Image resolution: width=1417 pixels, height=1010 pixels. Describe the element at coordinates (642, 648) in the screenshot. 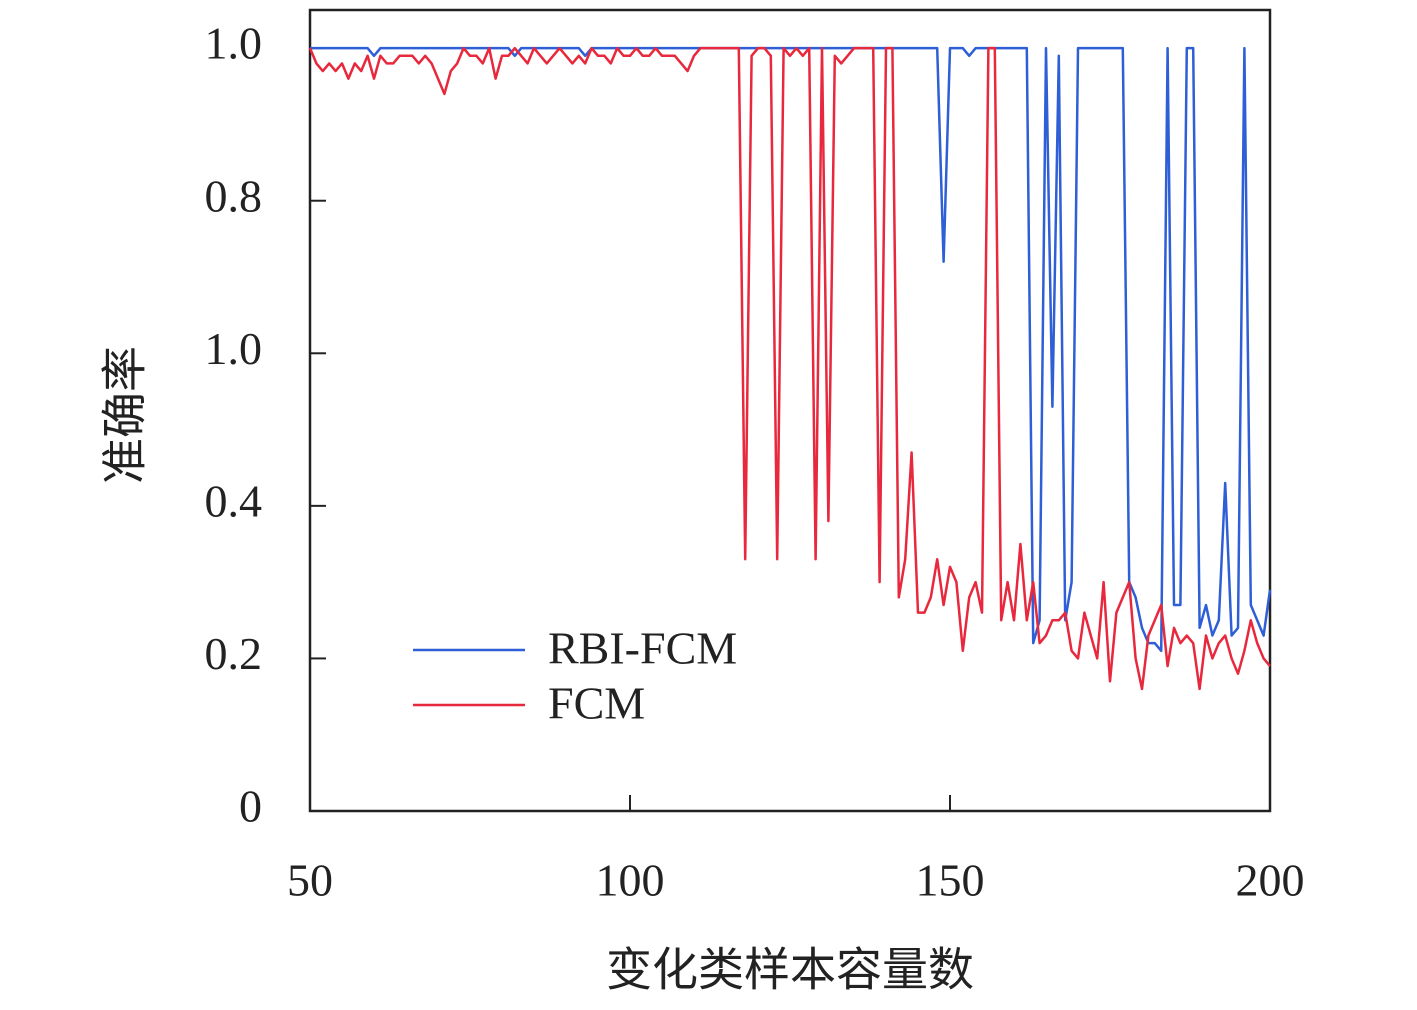

I see `legend-label: RBI-FCM` at that location.